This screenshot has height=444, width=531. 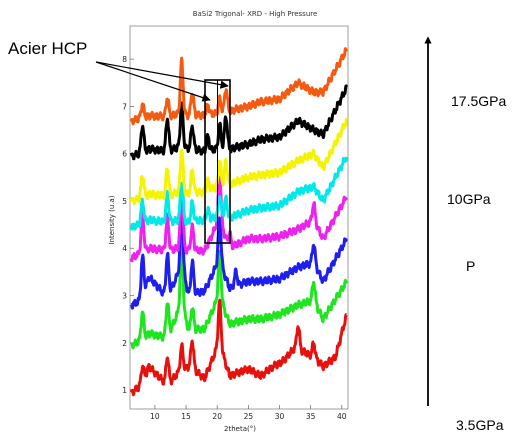 I want to click on x-axis-label: 2theta(°), so click(x=240, y=429).